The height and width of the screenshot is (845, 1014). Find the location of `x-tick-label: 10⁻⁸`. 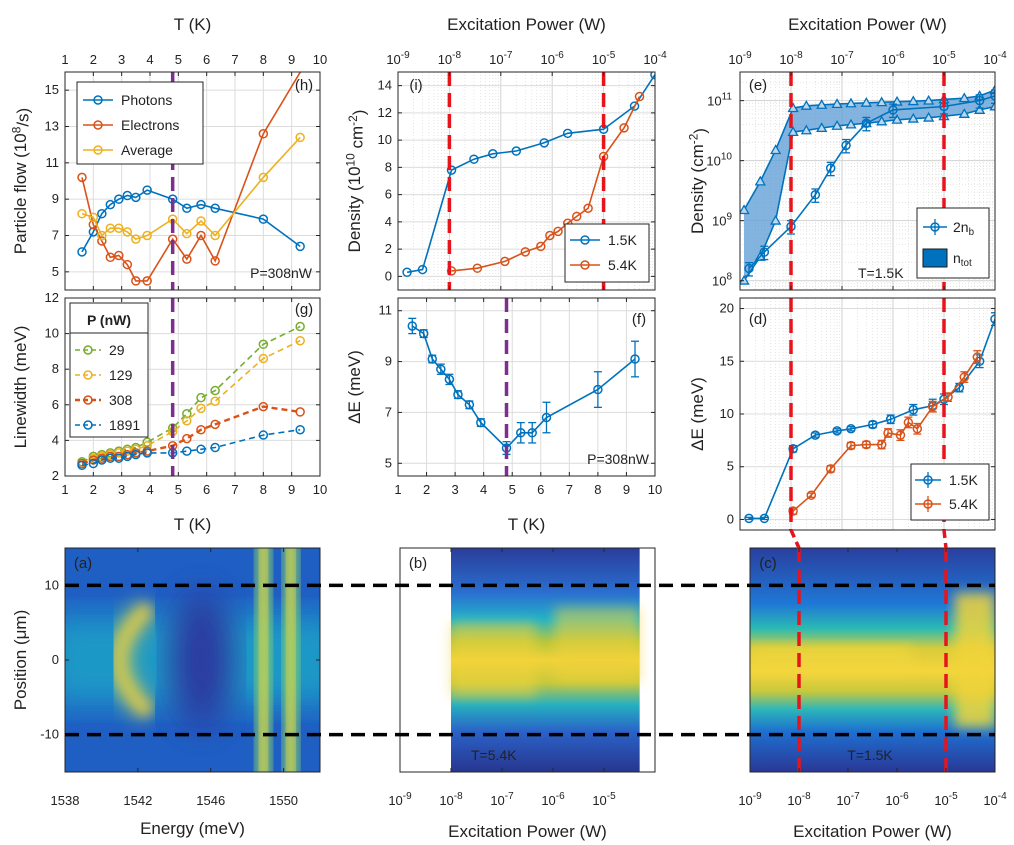

x-tick-label: 10⁻⁸ is located at coordinates (450, 58).